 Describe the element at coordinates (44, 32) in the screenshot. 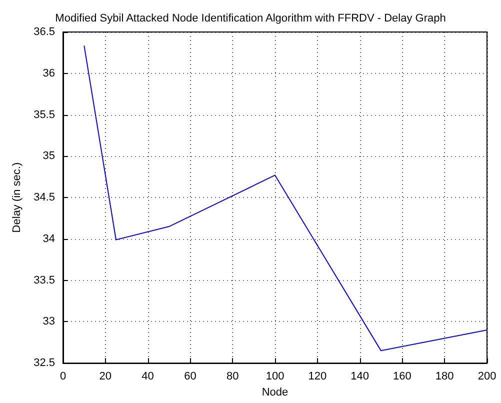

I see `y-tick-label: 36.5` at that location.